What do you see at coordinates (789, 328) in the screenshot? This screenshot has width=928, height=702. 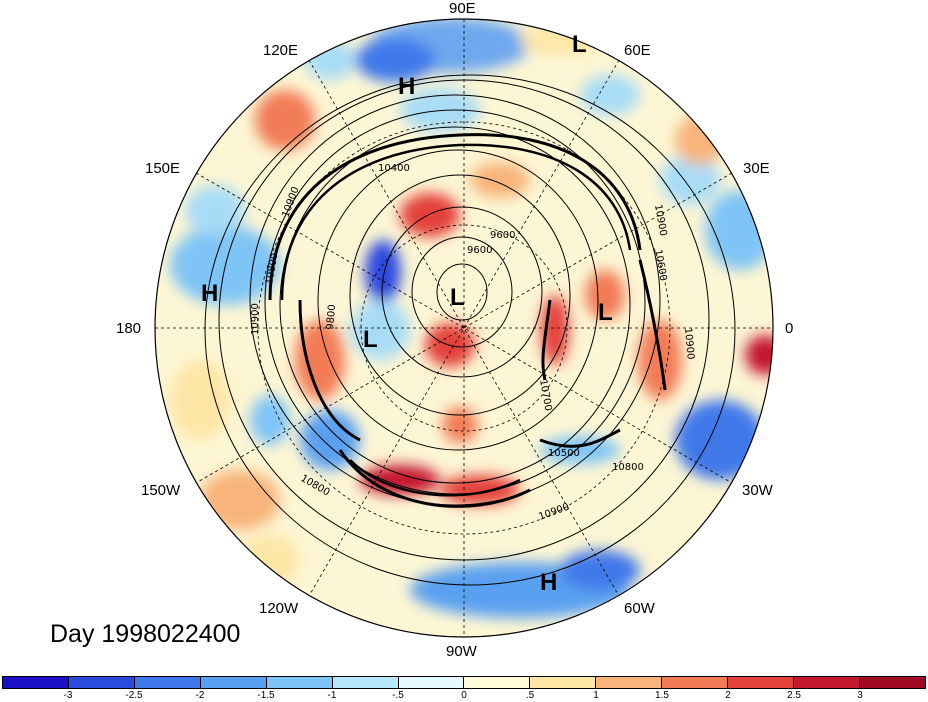 I see `lon-label-0: 0` at bounding box center [789, 328].